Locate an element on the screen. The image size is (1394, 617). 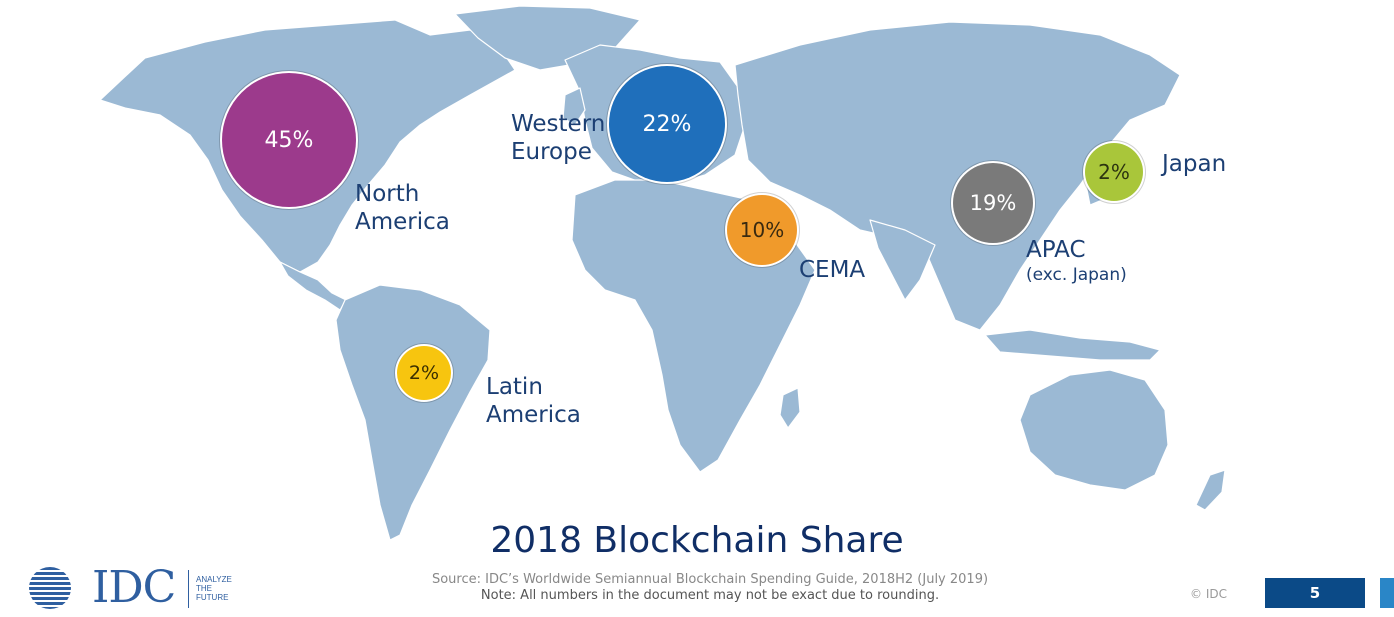
region-bubble-western-europe: 22% is located at coordinates (667, 124).